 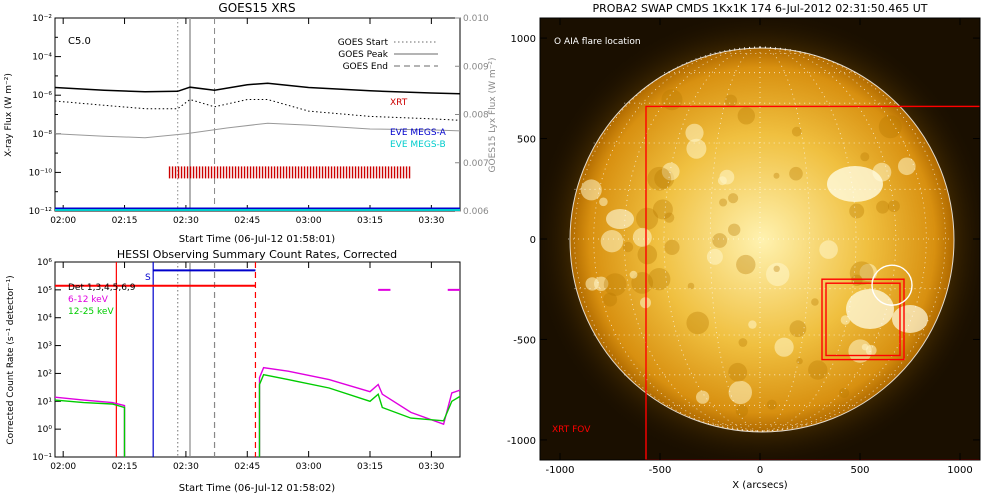 I want to click on goes-y-ticks: 10⁻¹² 10⁻¹⁰ 10⁻⁸ 10⁻⁶ 10⁻⁴ 10⁻², so click(x=45, y=115).